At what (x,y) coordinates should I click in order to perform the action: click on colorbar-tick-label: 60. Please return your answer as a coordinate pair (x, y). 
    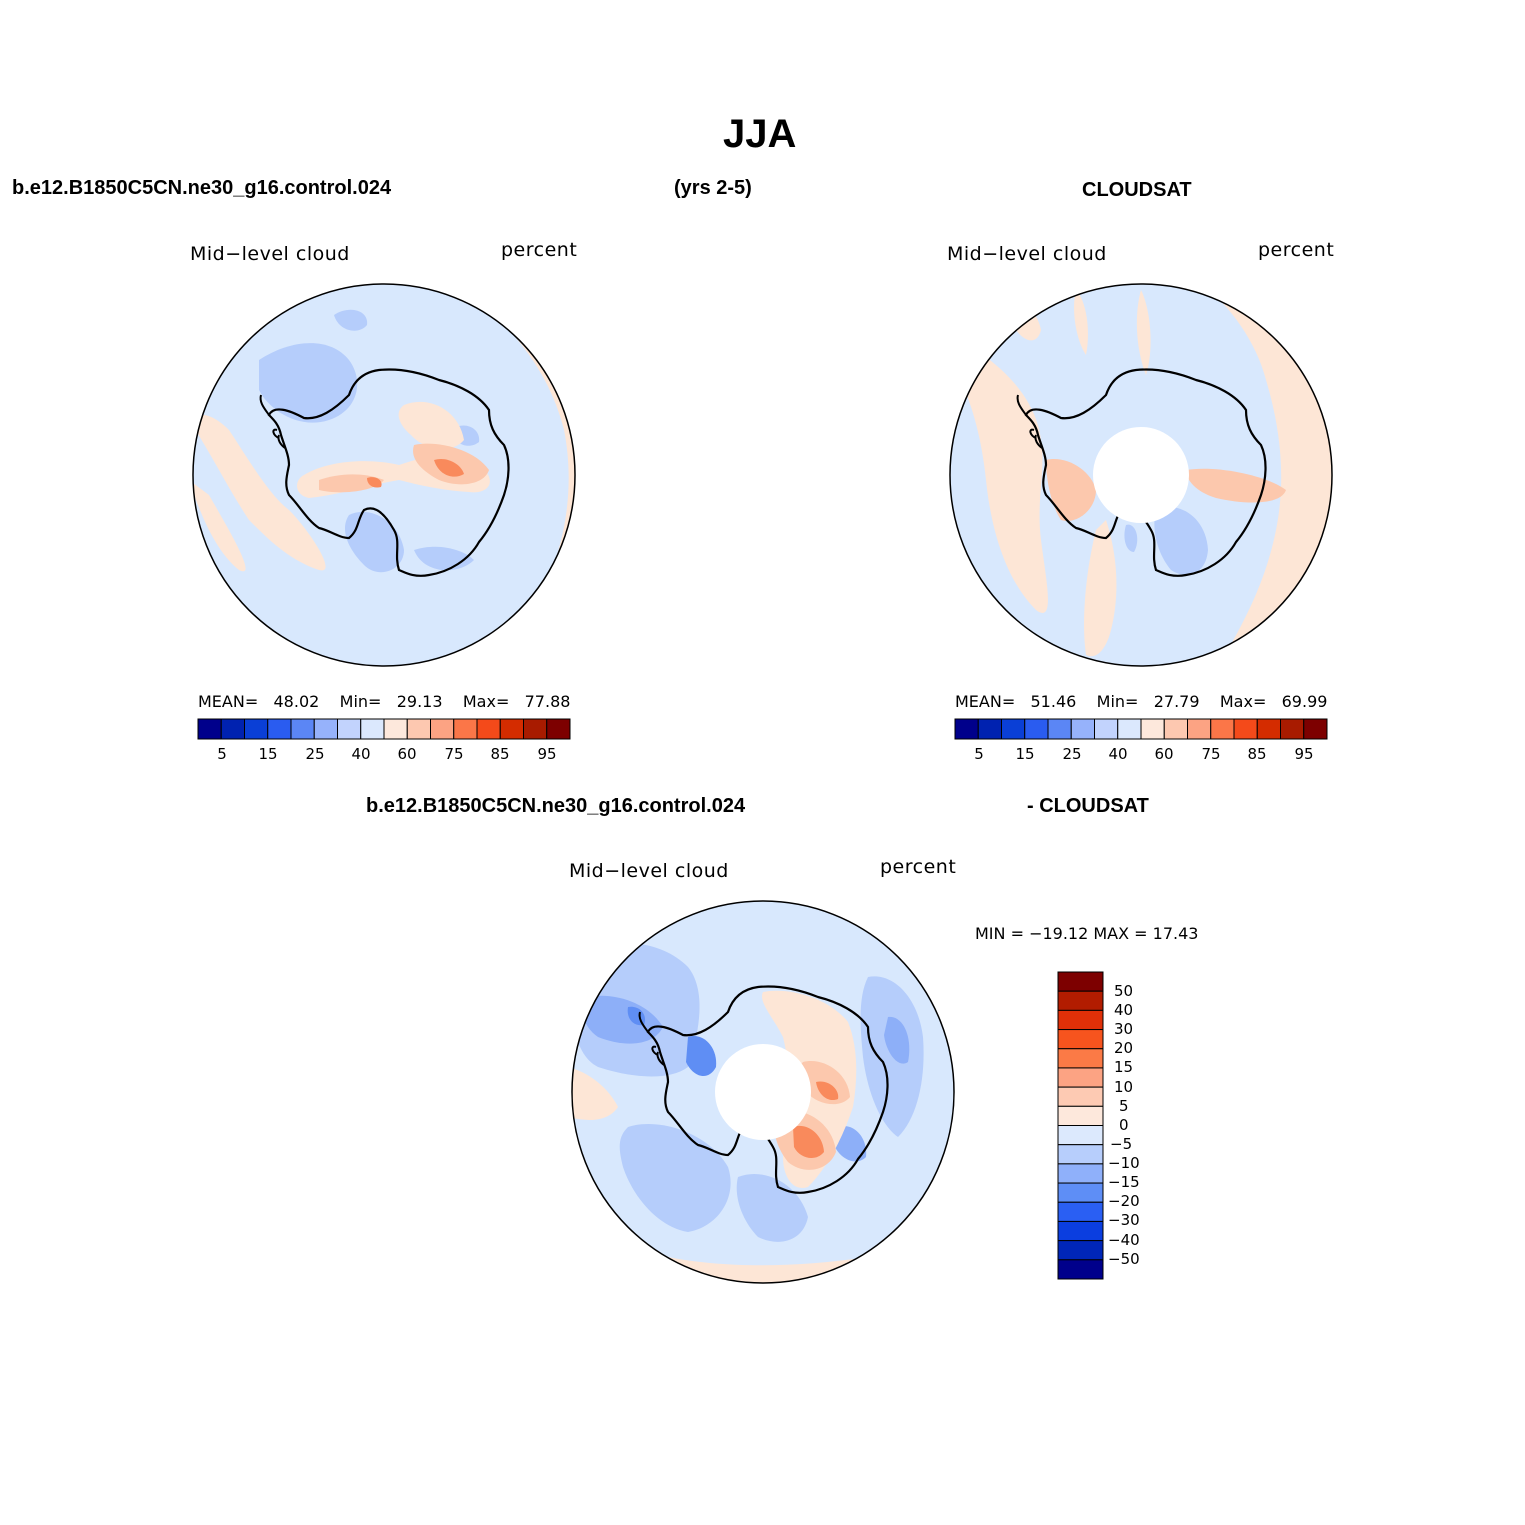
    Looking at the image, I should click on (1164, 754).